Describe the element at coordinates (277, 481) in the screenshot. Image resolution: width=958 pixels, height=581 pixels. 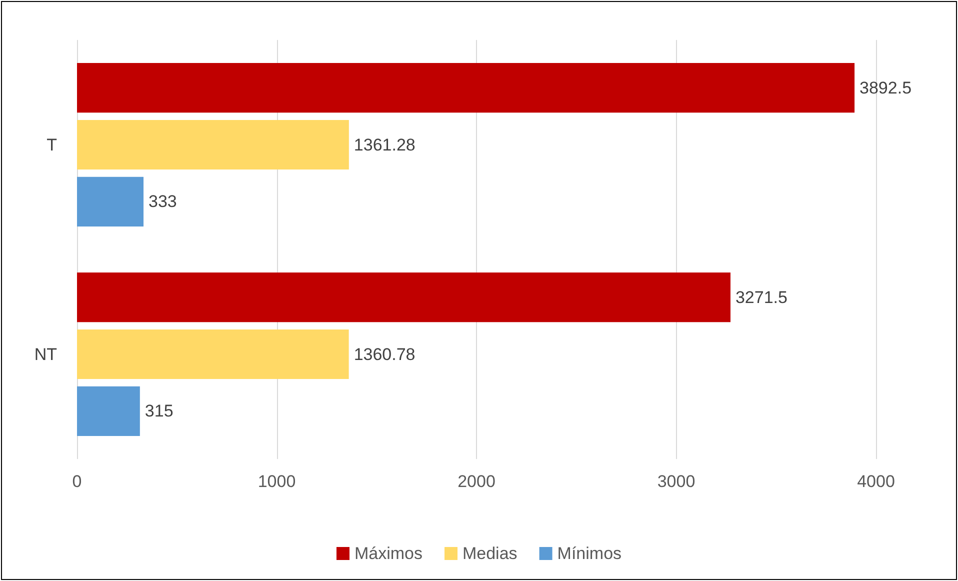
I see `x-tick-label: 1000` at that location.